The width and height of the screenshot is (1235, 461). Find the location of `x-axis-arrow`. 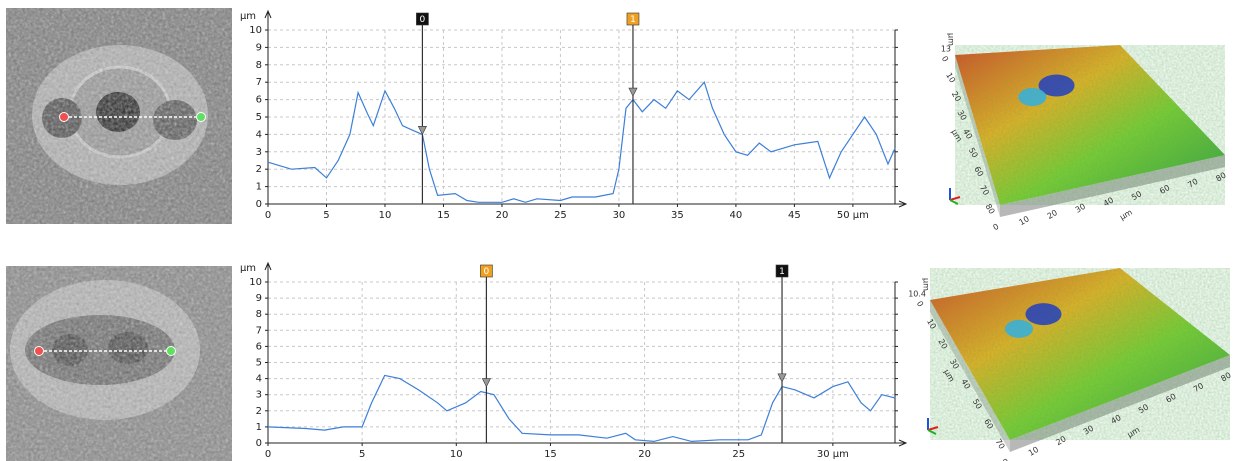

x-axis-arrow is located at coordinates (903, 443).